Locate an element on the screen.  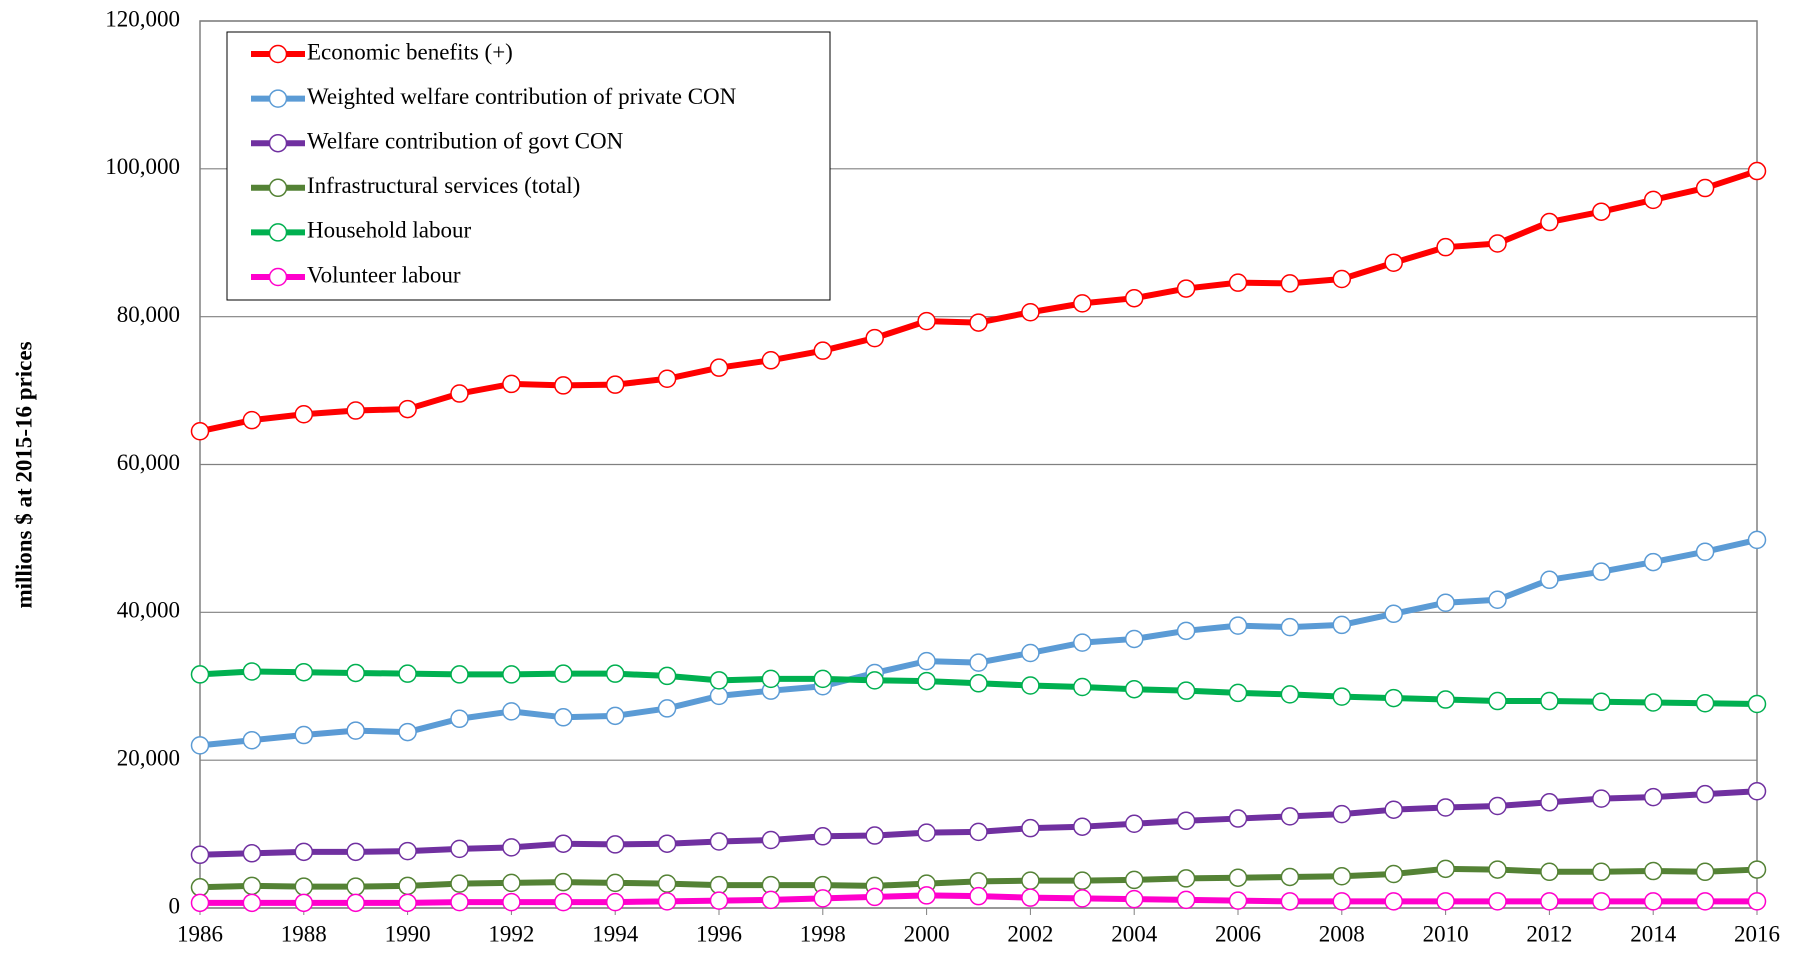
x-tick-label: 2016 is located at coordinates (1757, 933).